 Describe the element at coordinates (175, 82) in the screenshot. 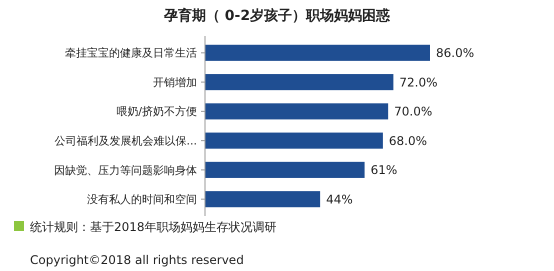

I see `y-tick-label: 开销增加` at that location.